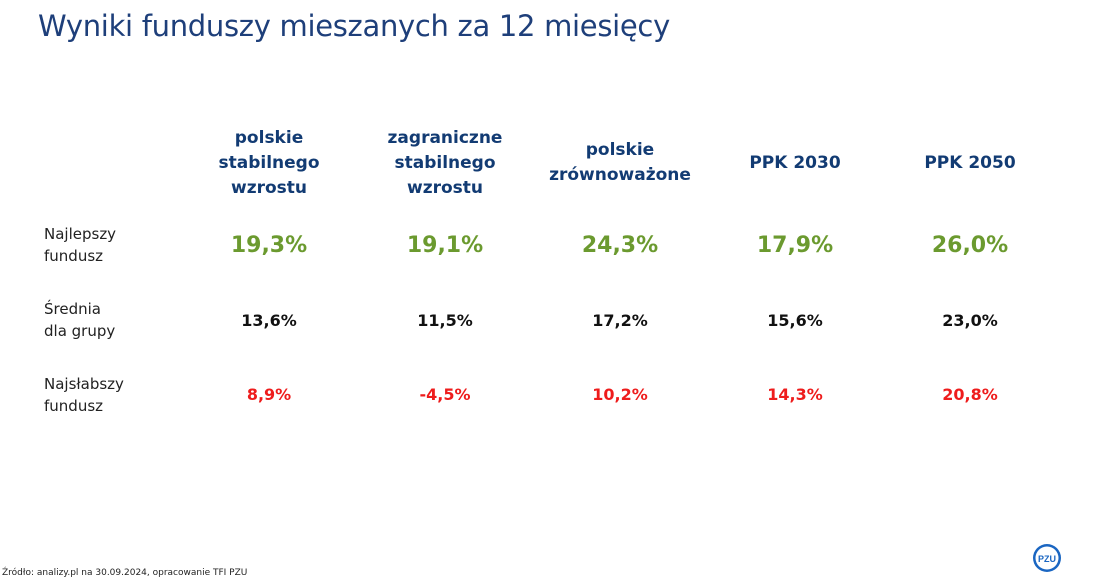 Image resolution: width=1096 pixels, height=579 pixels. Describe the element at coordinates (795, 320) in the screenshot. I see `average-value-cell: 15,6%` at that location.